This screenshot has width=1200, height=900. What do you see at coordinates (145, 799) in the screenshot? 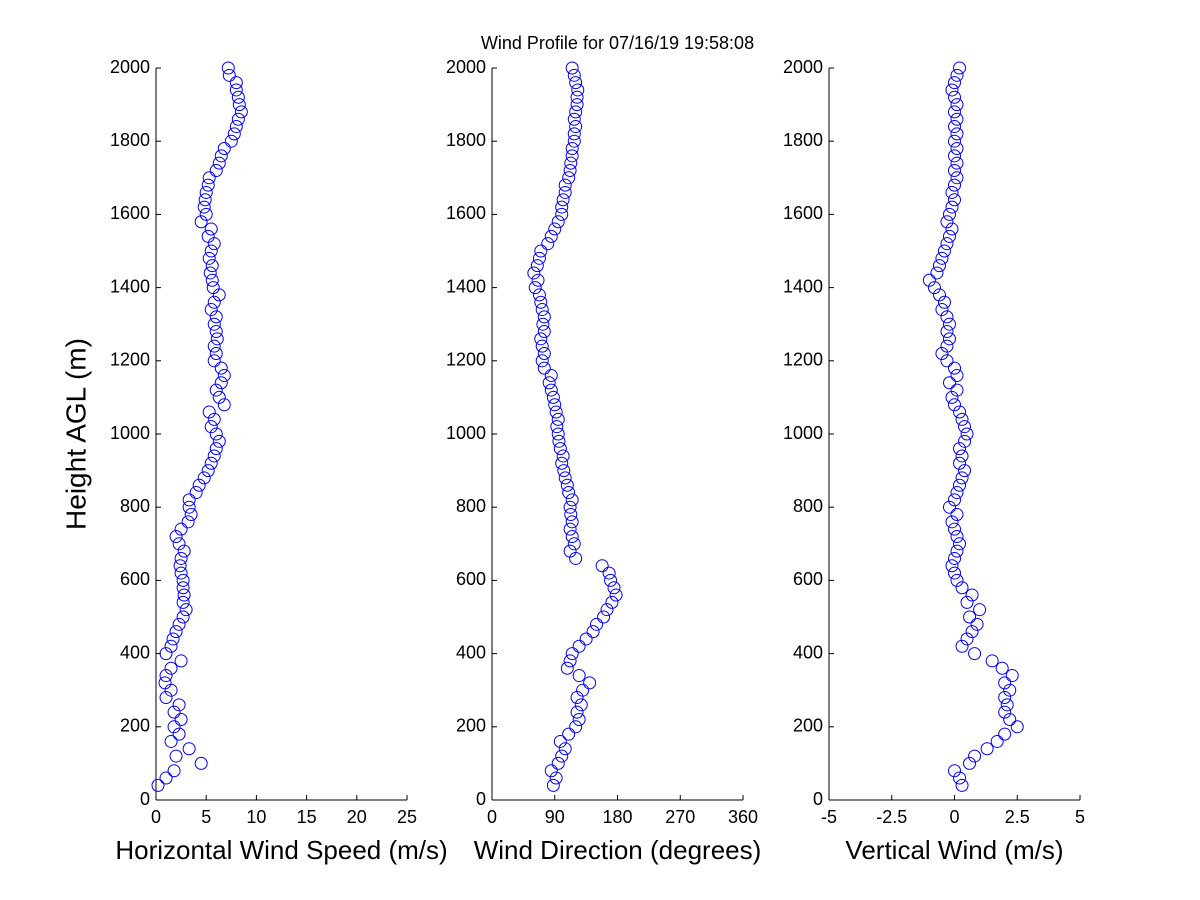
I see `y-tick-label: 0` at bounding box center [145, 799].